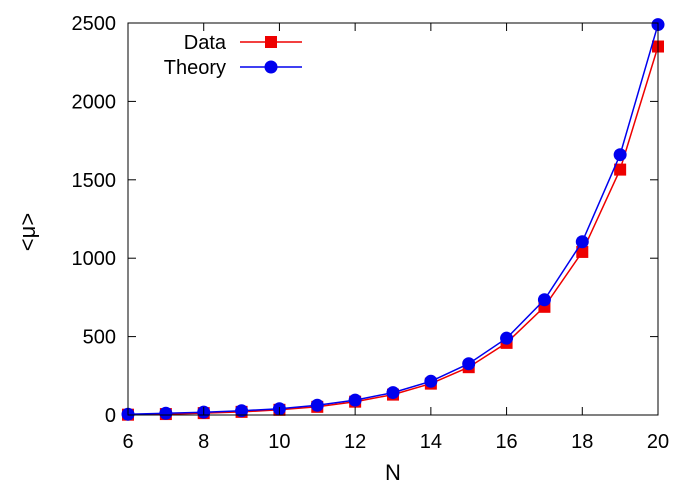  I want to click on y-tick-label: 500, so click(99, 338).